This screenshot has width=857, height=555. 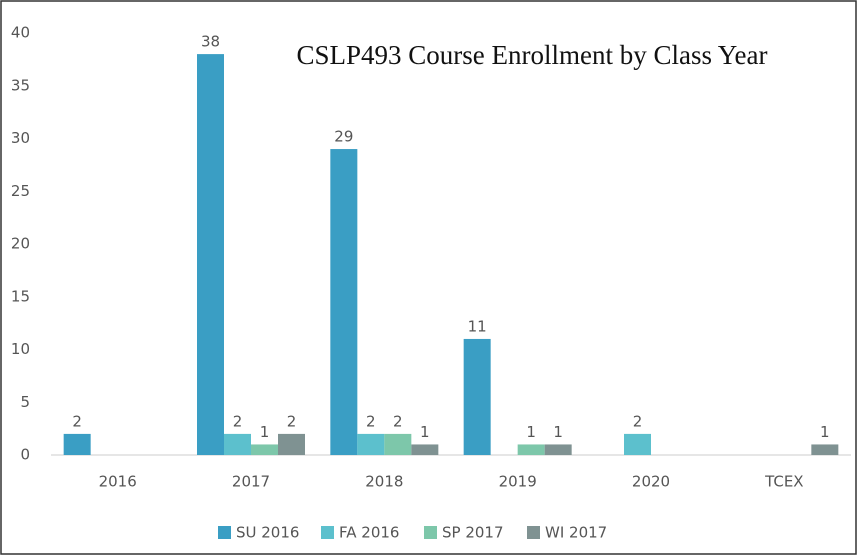 What do you see at coordinates (369, 533) in the screenshot?
I see `legend-label: FA 2016` at bounding box center [369, 533].